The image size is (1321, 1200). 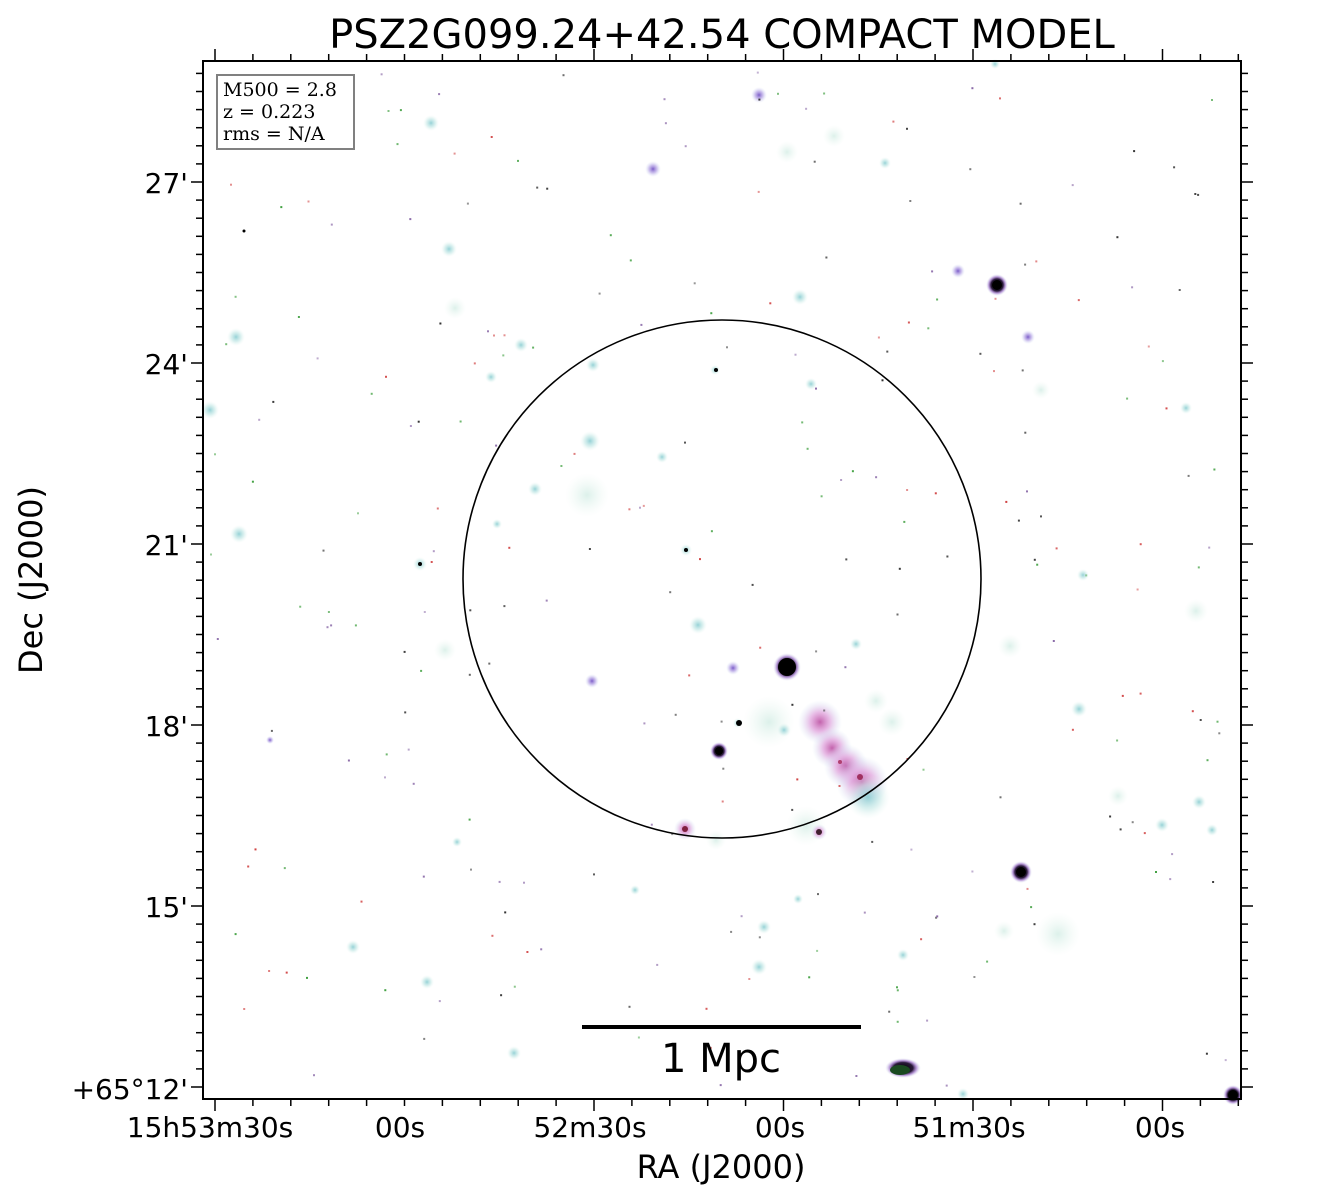 What do you see at coordinates (721, 1167) in the screenshot?
I see `x-axis-label: RA (J2000)` at bounding box center [721, 1167].